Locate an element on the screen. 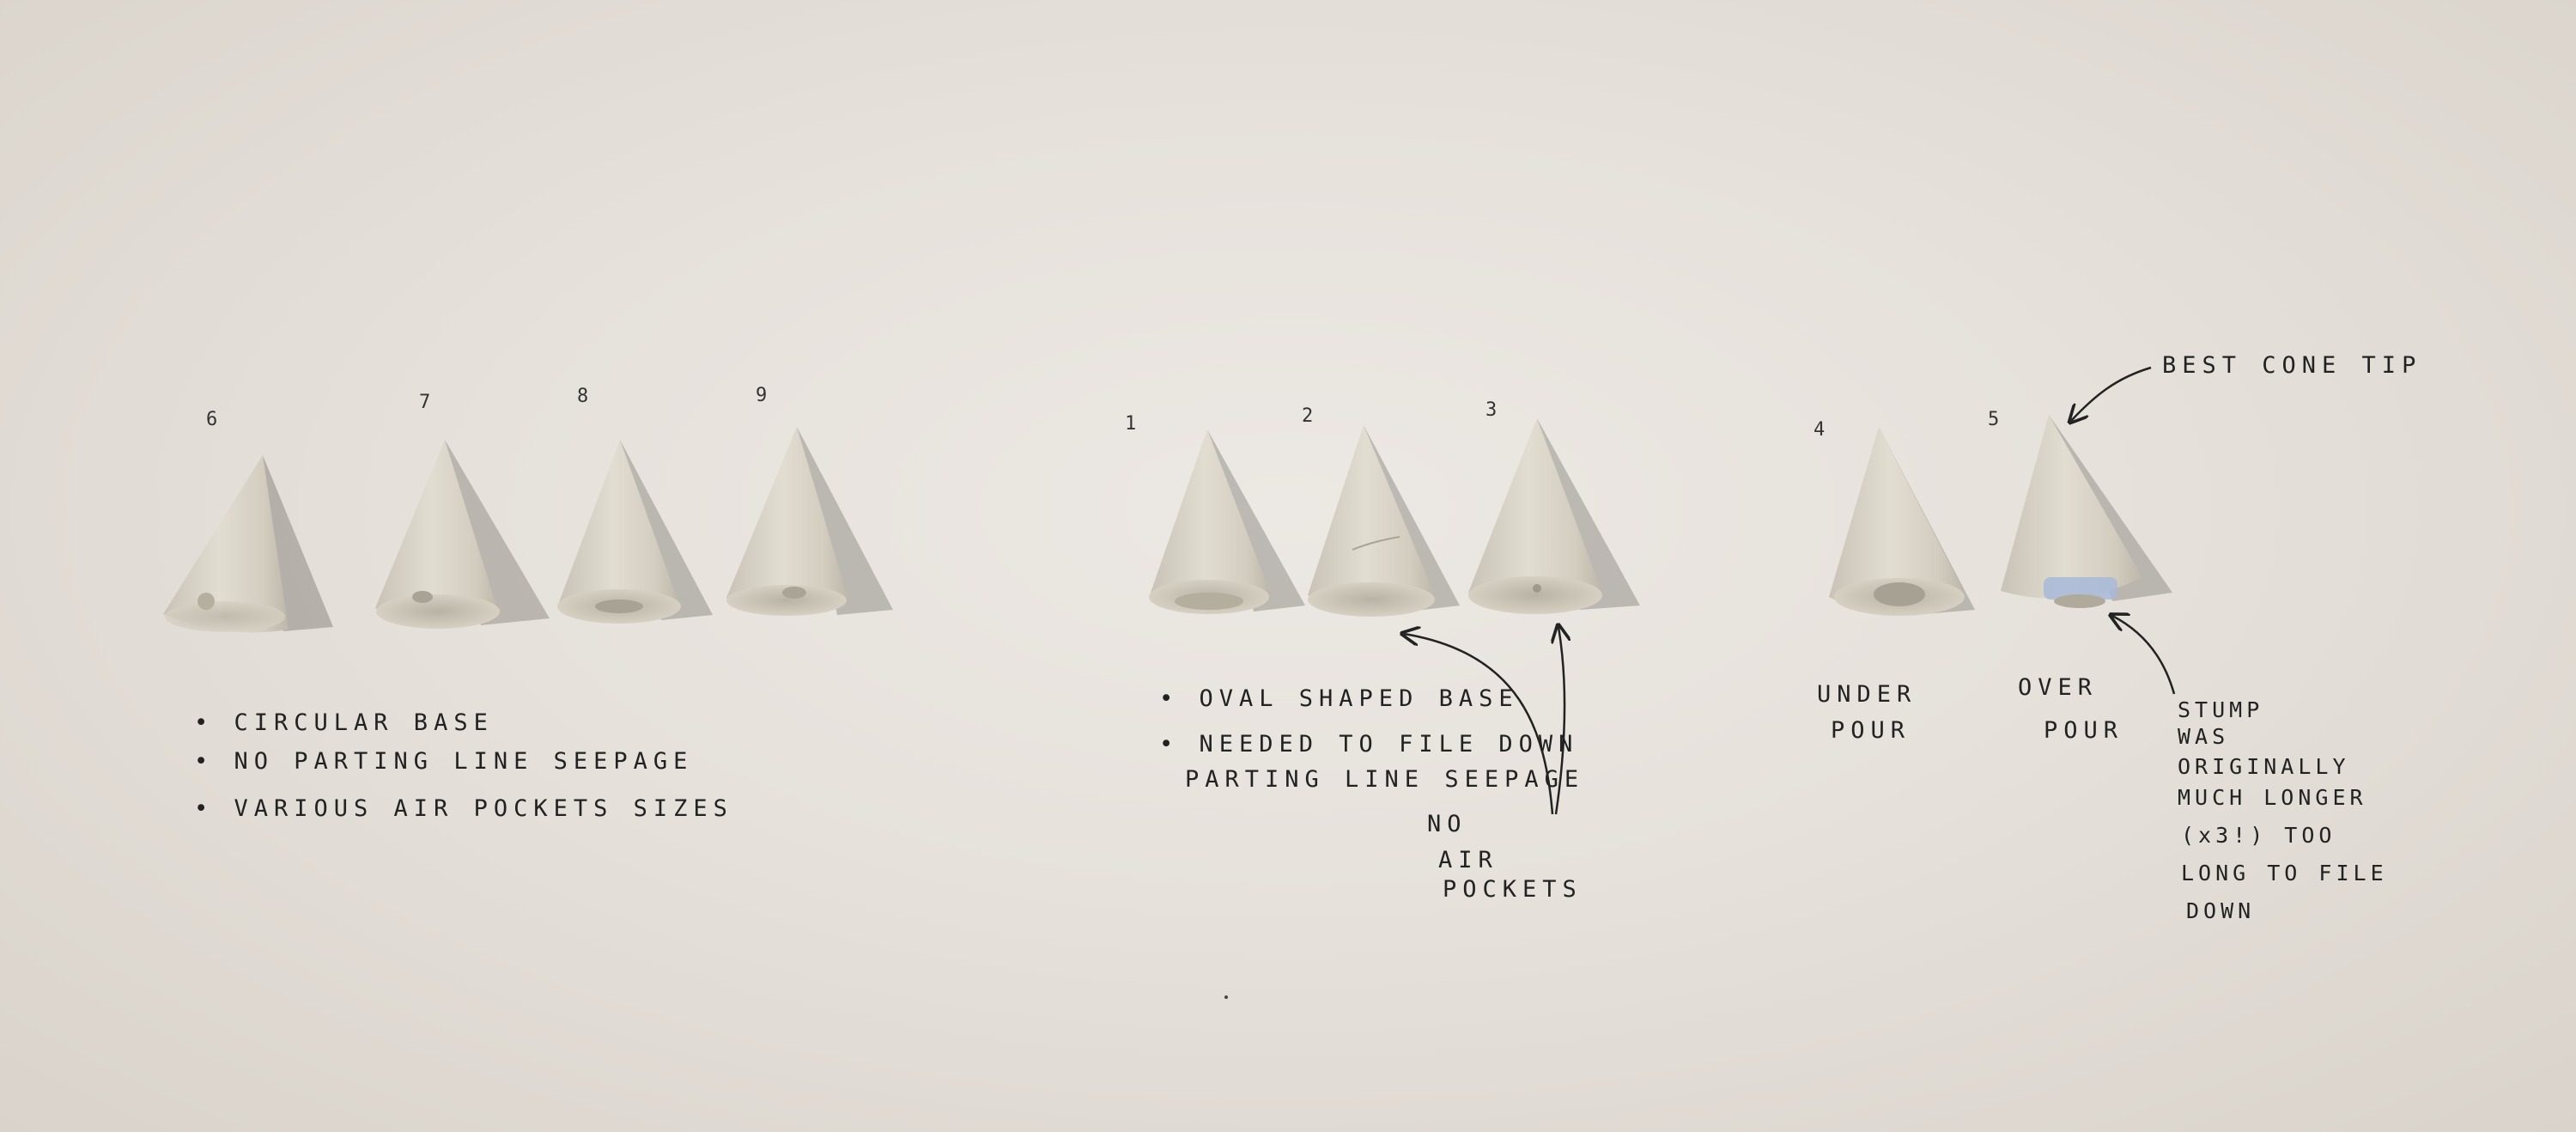  stump-note-3: ORIGINALLY is located at coordinates (2264, 767).